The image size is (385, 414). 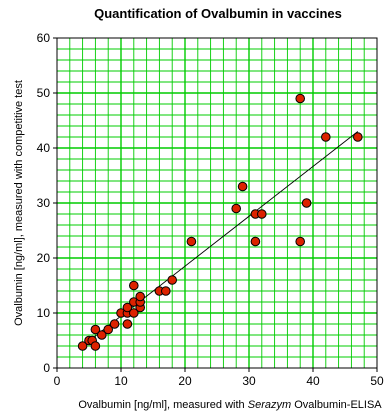 I want to click on x-tick-label: 40, so click(x=313, y=381).